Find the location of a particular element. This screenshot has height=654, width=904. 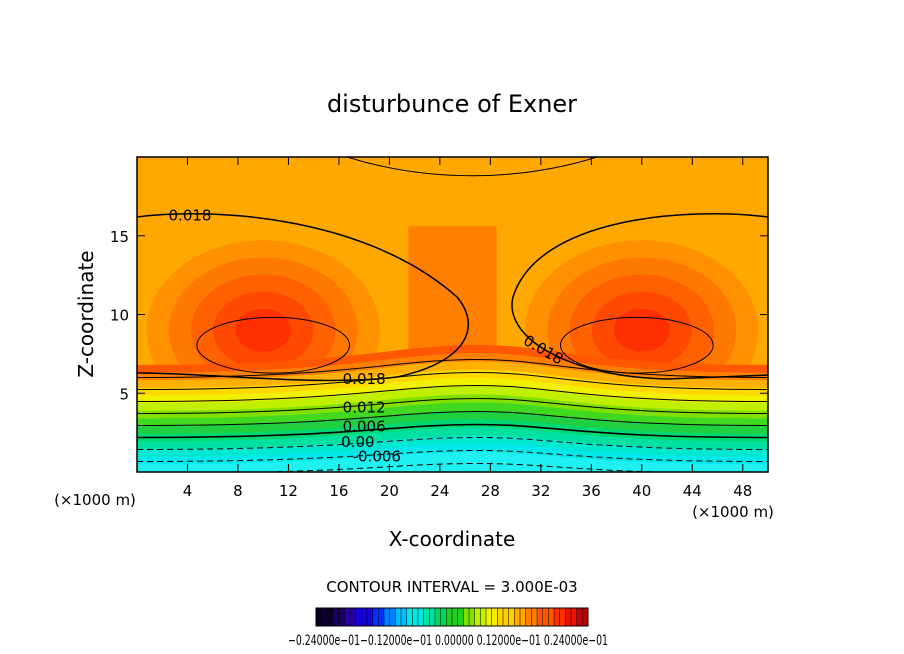

x-tick-label: 20 is located at coordinates (389, 491).